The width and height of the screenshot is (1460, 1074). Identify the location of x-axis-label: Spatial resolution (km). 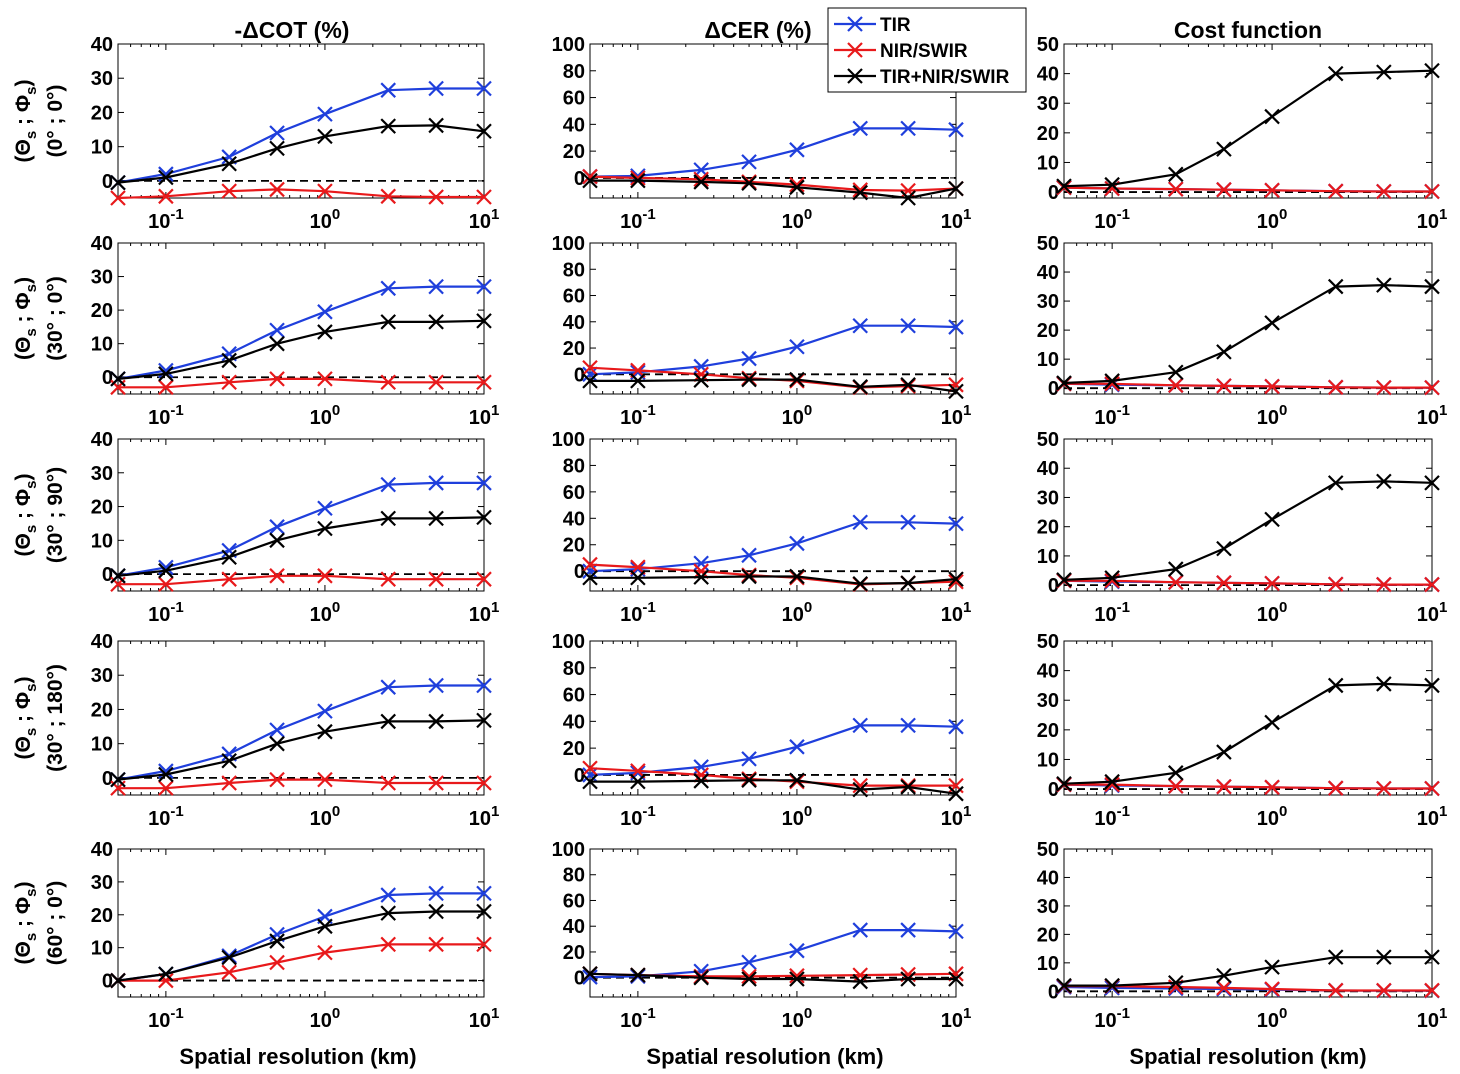
(297, 1056).